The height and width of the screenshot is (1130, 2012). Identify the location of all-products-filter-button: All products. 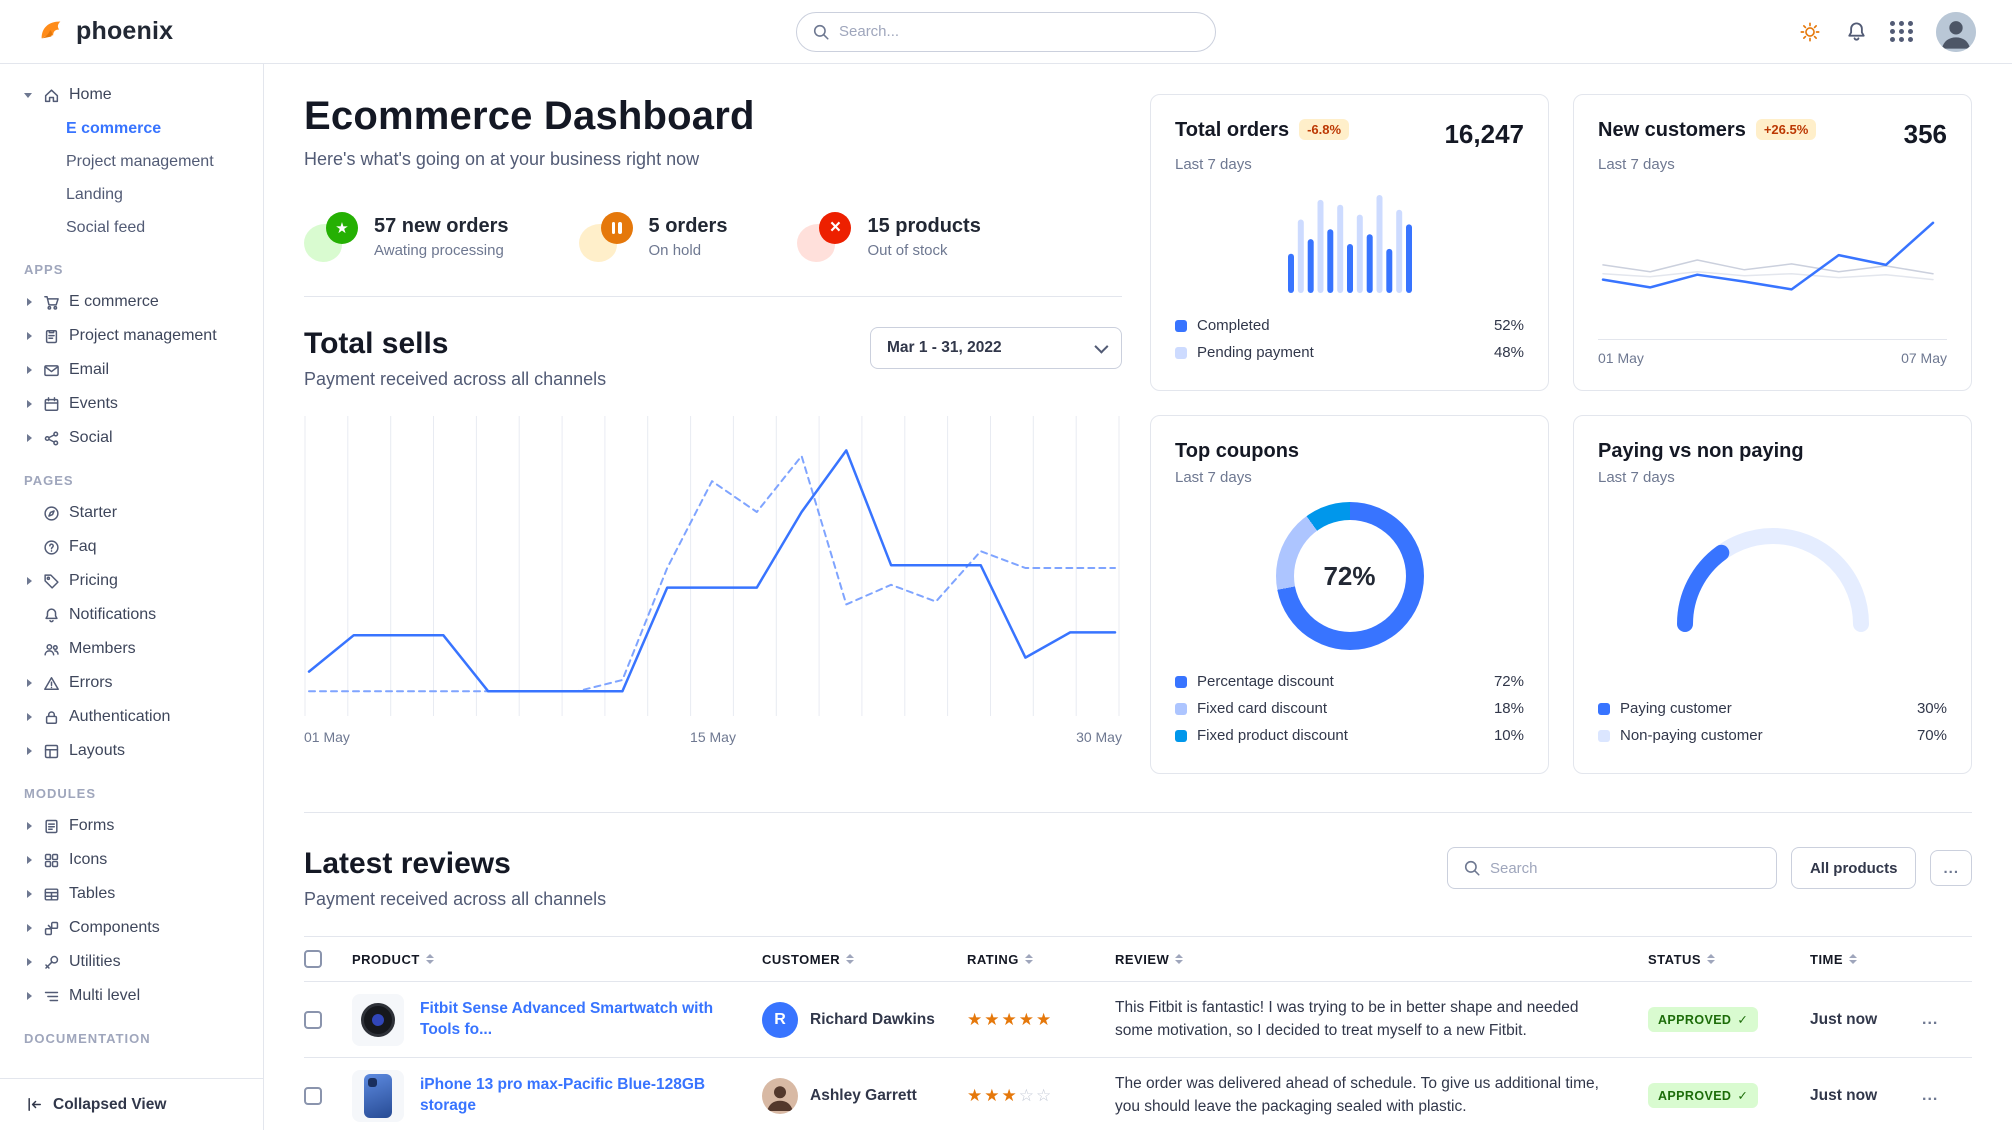
(1853, 868).